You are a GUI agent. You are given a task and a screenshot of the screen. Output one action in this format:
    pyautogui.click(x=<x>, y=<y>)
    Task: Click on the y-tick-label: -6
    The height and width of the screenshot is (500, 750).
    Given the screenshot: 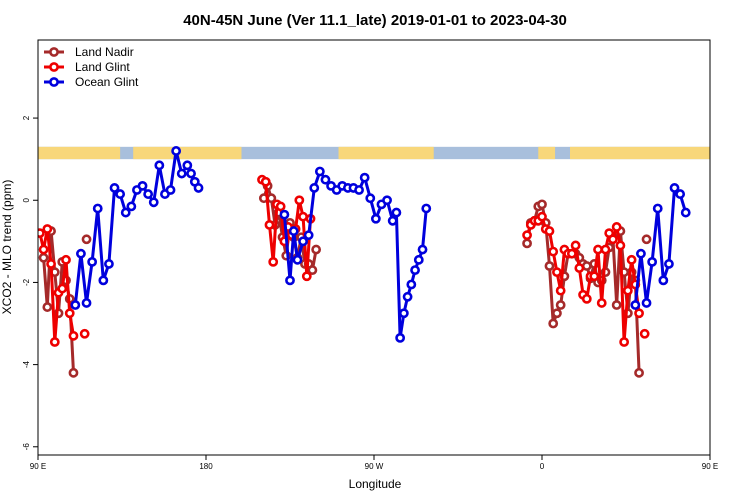 What is the action you would take?
    pyautogui.click(x=26, y=447)
    